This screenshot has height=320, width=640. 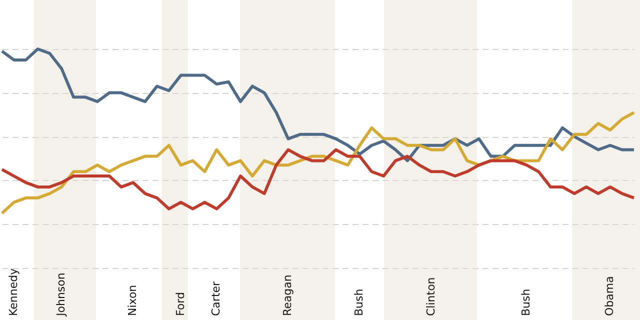 What do you see at coordinates (133, 300) in the screenshot?
I see `x-tick-label: Nixon` at bounding box center [133, 300].